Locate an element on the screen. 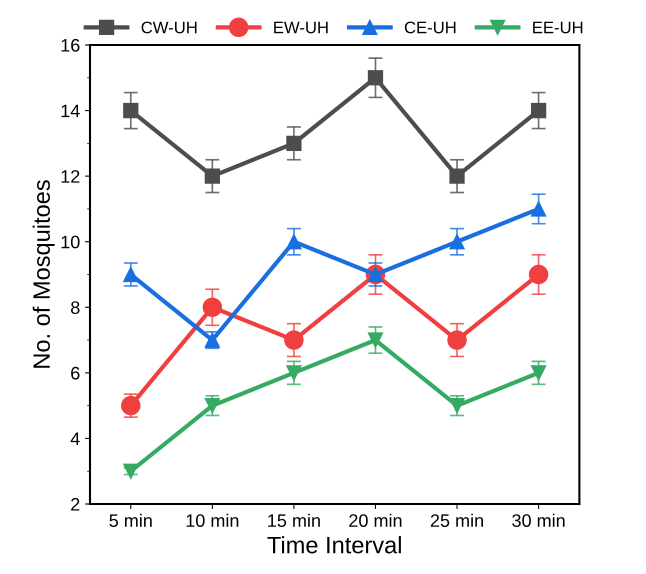 The image size is (646, 574). x-tick-label: 20 min is located at coordinates (375, 520).